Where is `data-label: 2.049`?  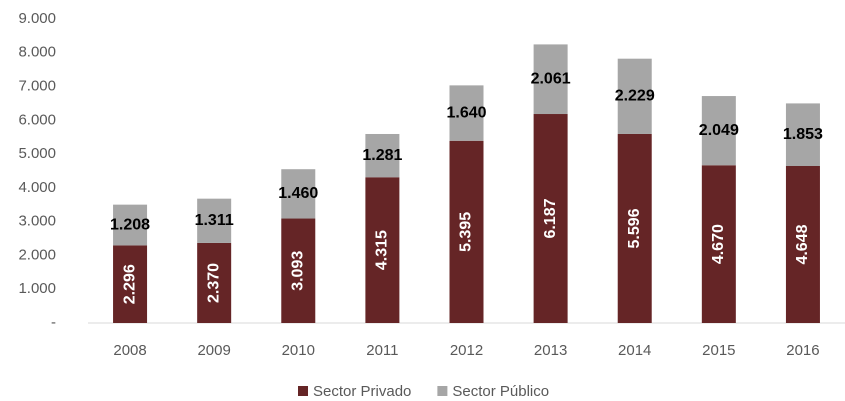
data-label: 2.049 is located at coordinates (719, 130).